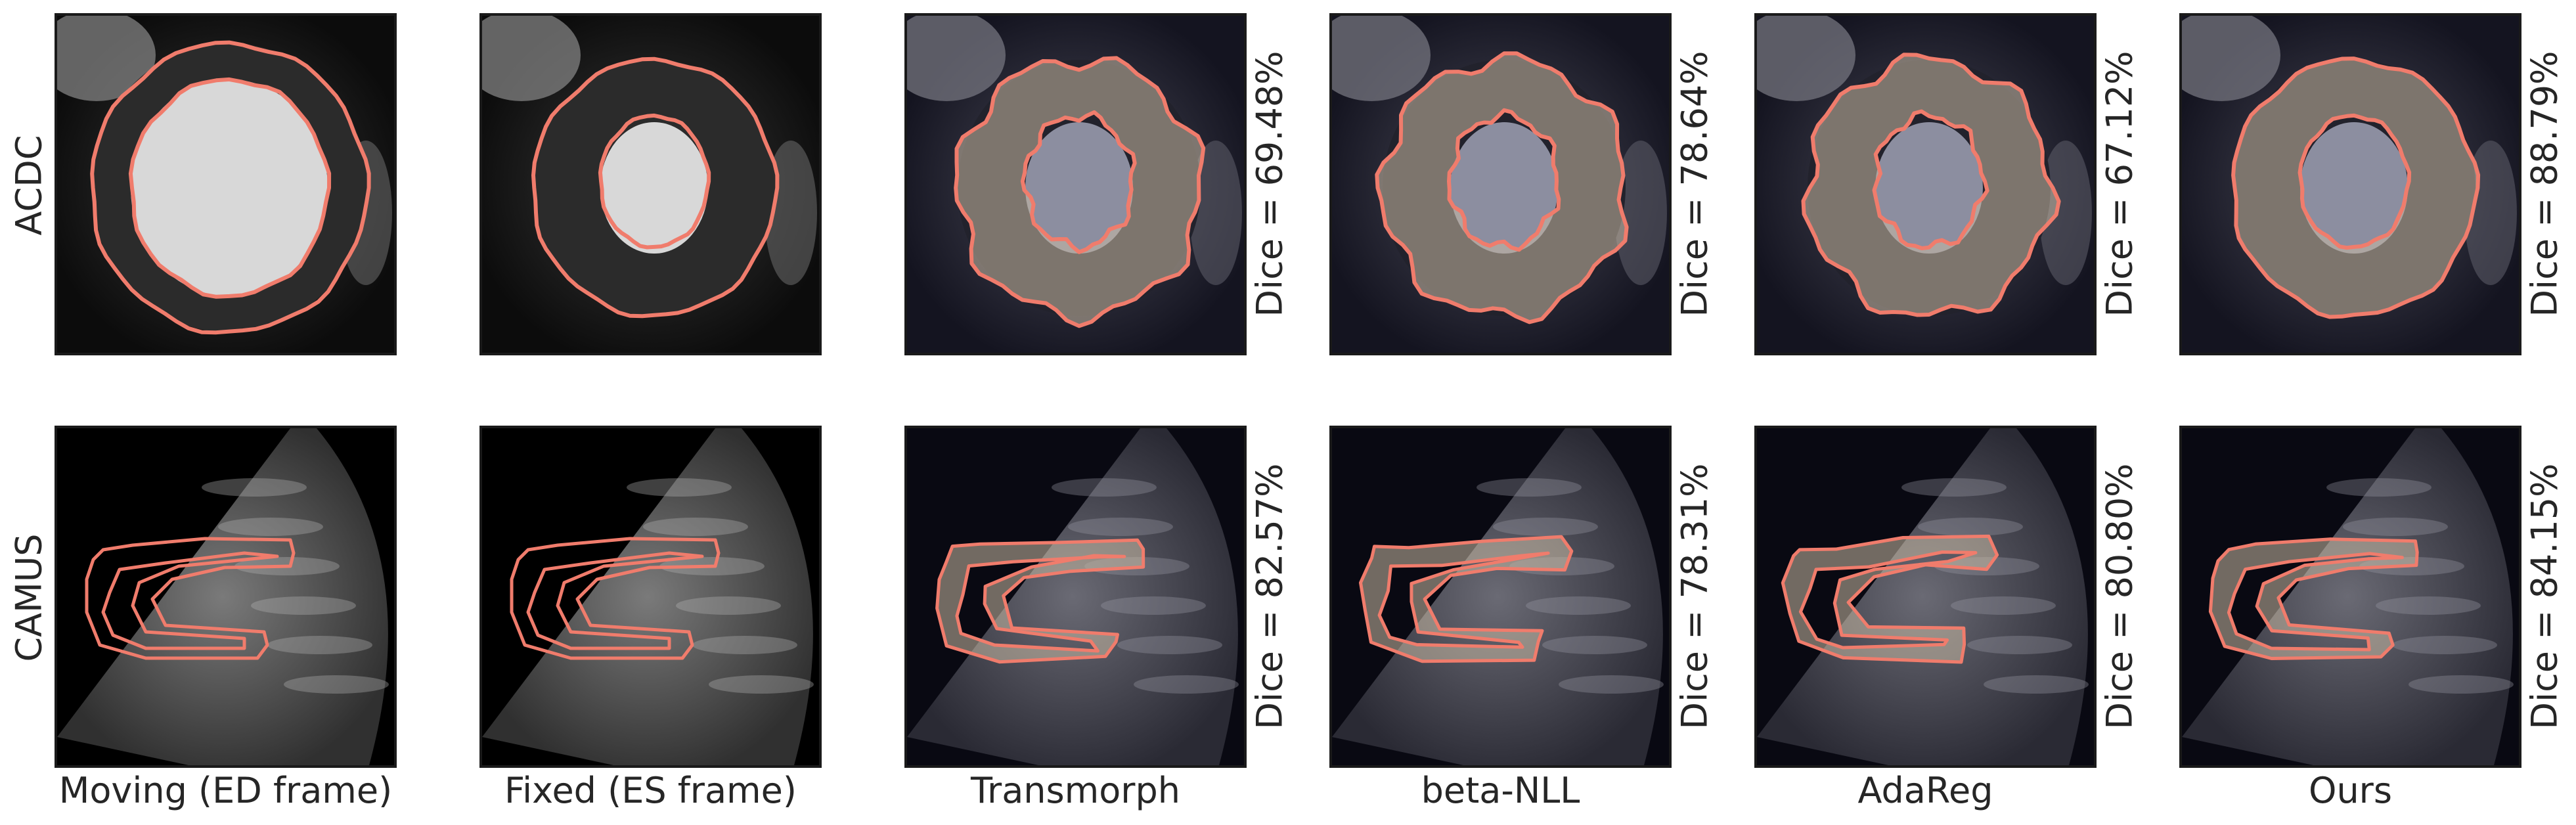 The image size is (2576, 825). Describe the element at coordinates (1270, 184) in the screenshot. I see `dice-acdc-transmorph: Dice = 69.48%` at that location.